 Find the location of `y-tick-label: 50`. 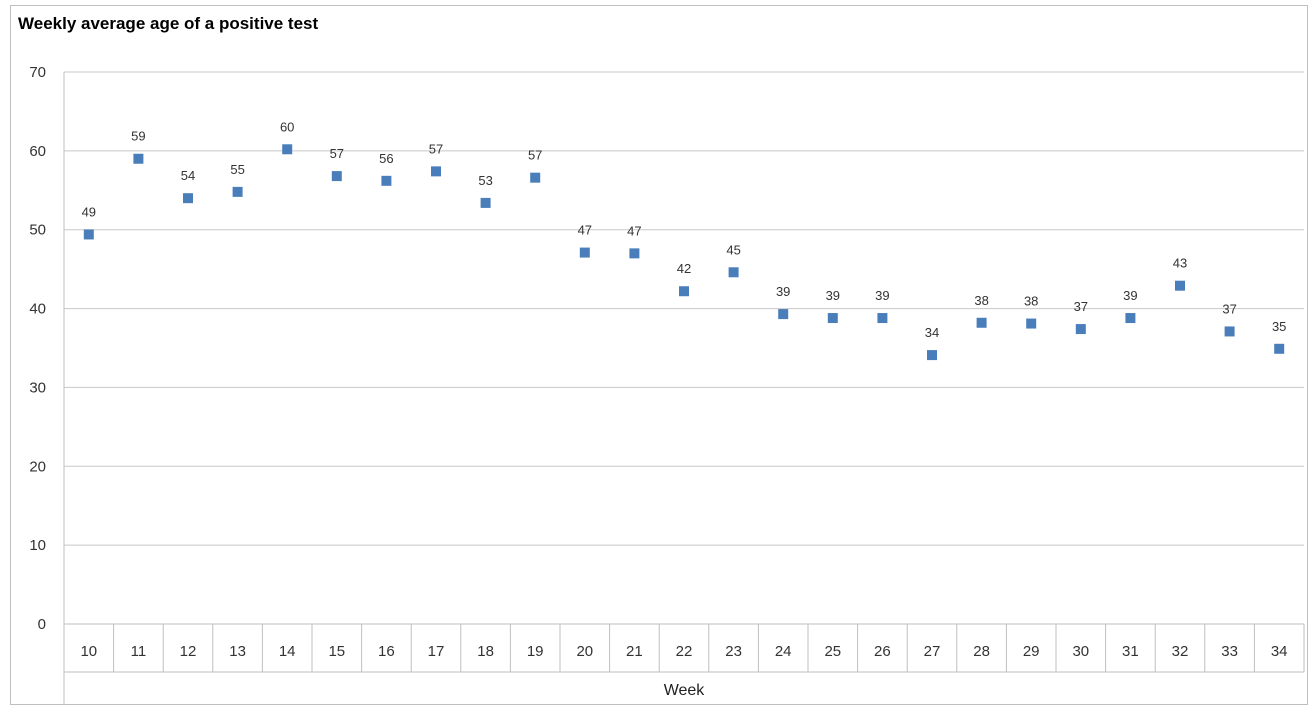

y-tick-label: 50 is located at coordinates (37, 230).